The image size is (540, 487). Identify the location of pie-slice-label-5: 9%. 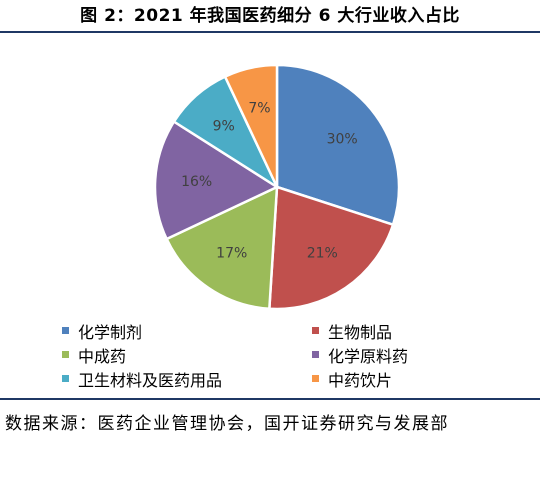
(224, 127).